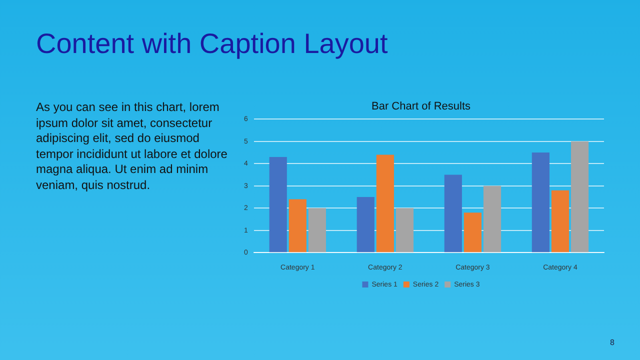 The width and height of the screenshot is (640, 360). I want to click on text: 8, so click(612, 342).